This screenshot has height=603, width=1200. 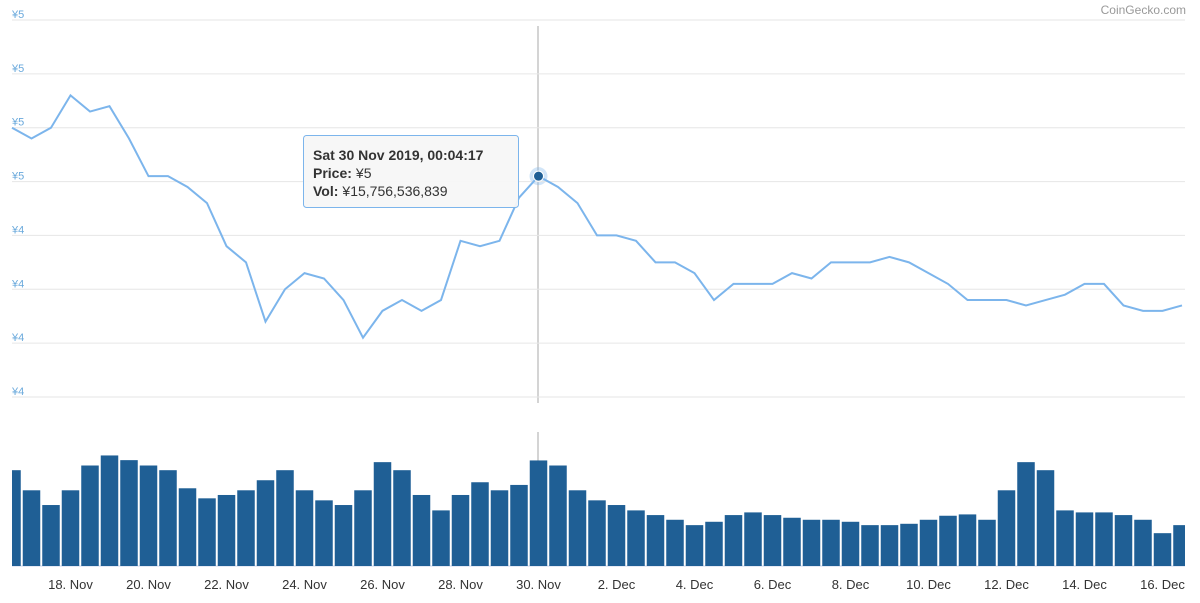 I want to click on x-tick-label: 18. Nov, so click(x=70, y=584).